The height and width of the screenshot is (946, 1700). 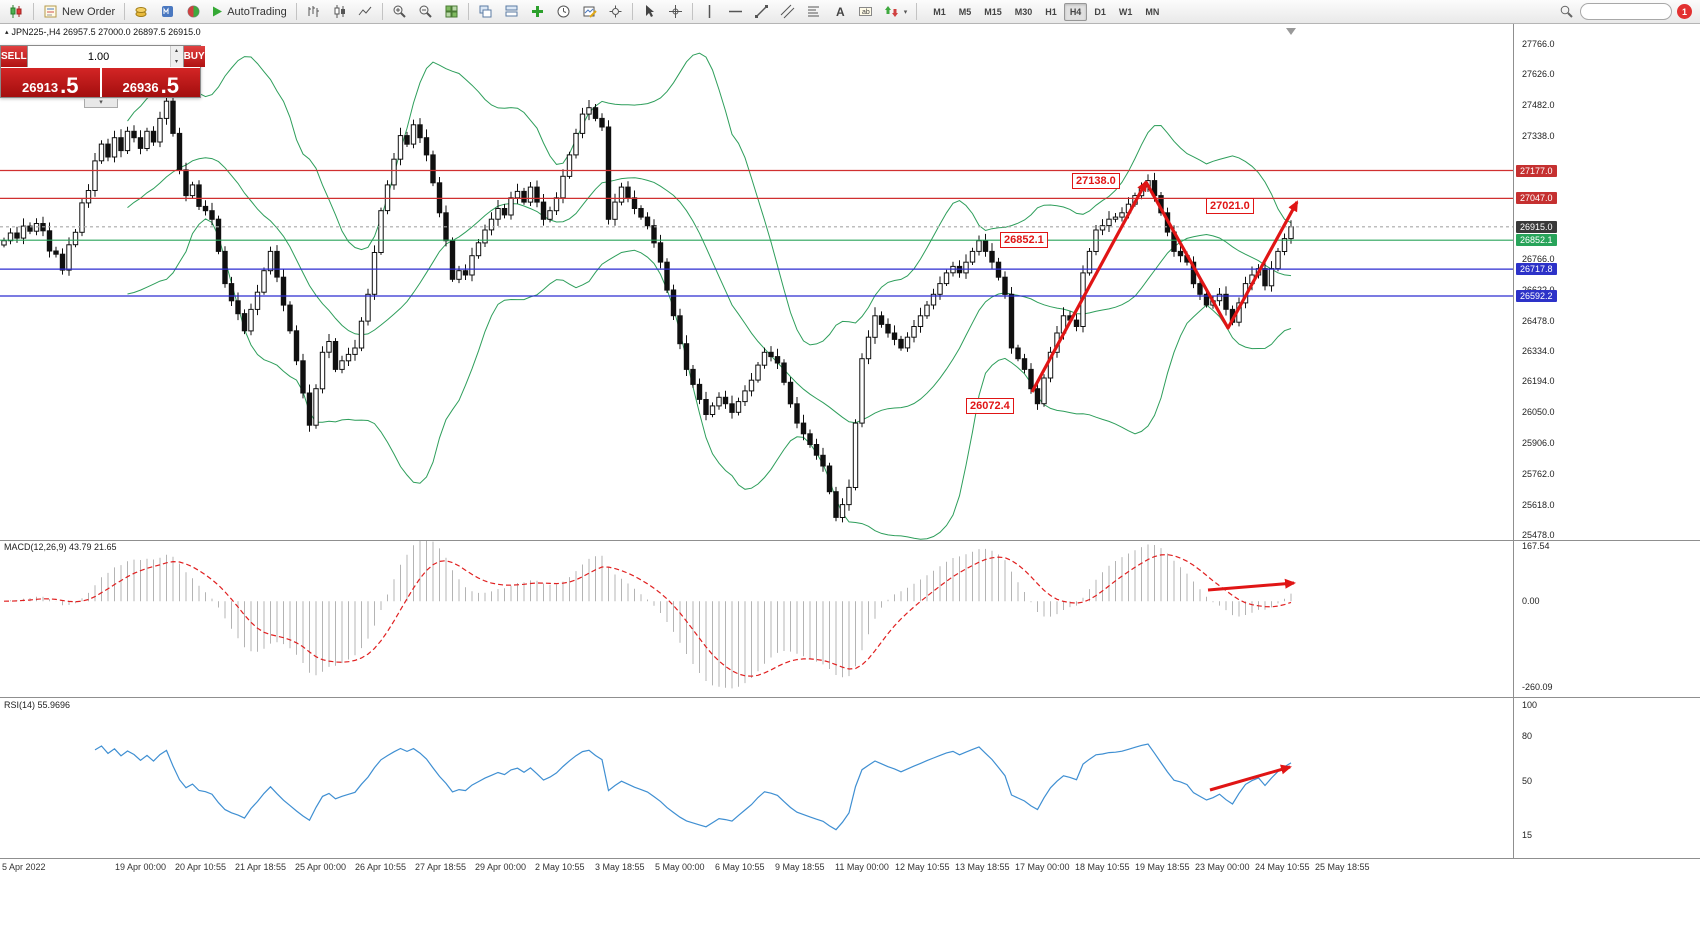 I want to click on search-icon, so click(x=1566, y=12).